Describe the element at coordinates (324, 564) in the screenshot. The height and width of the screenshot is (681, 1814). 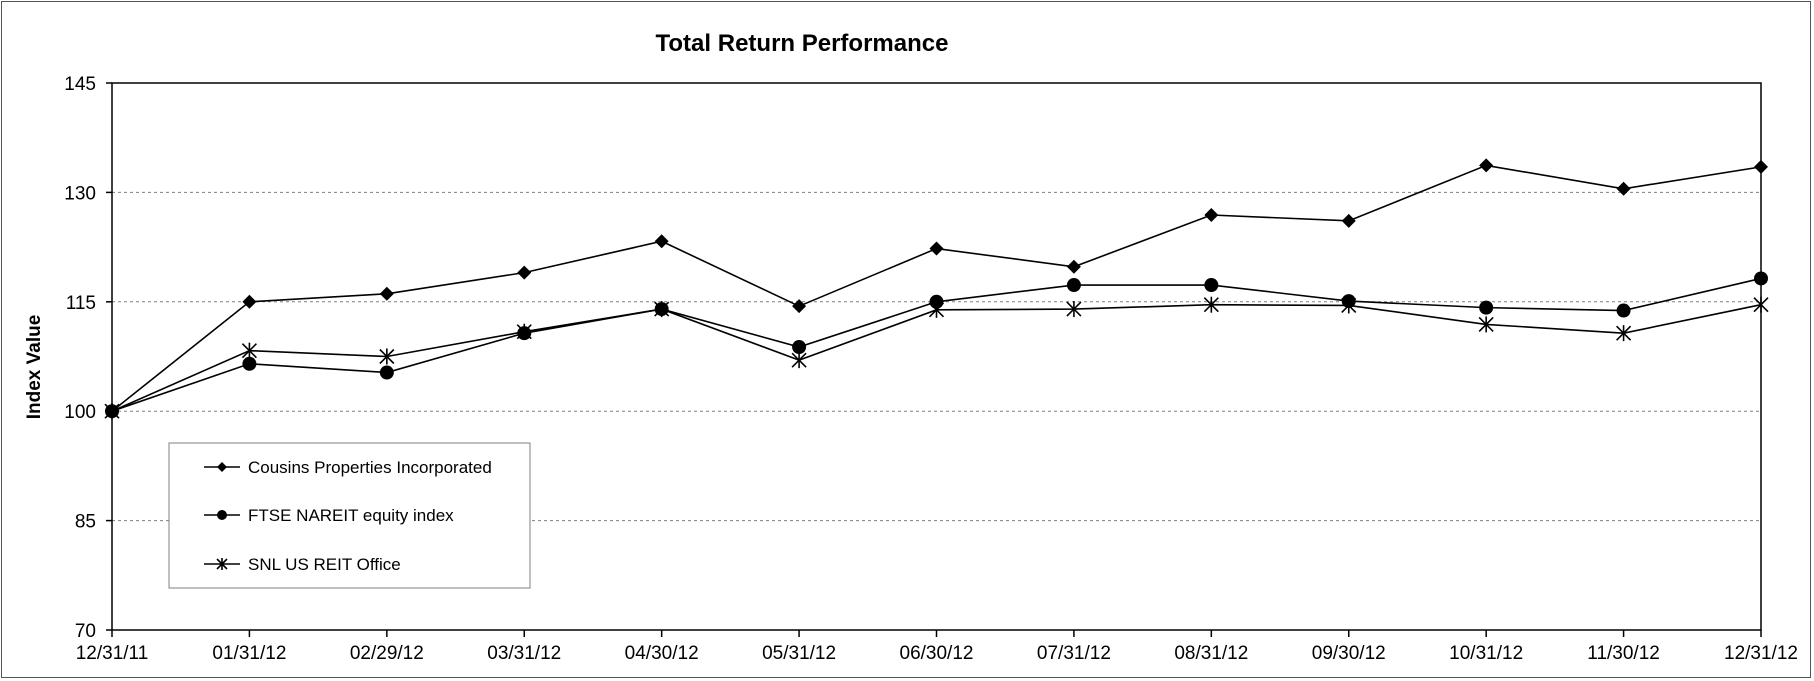
I see `legend-label: SNL US REIT Office` at that location.